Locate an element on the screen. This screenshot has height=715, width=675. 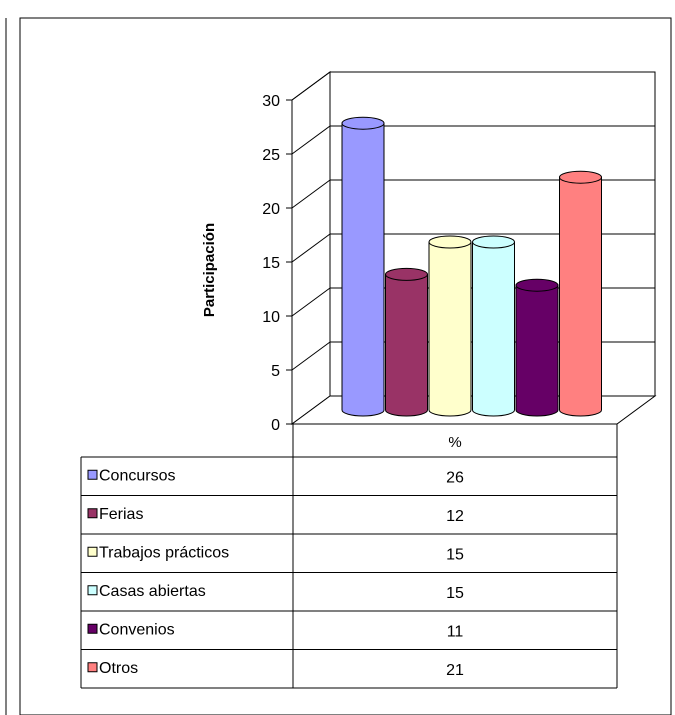
bar-casas-abiertas is located at coordinates (493, 326).